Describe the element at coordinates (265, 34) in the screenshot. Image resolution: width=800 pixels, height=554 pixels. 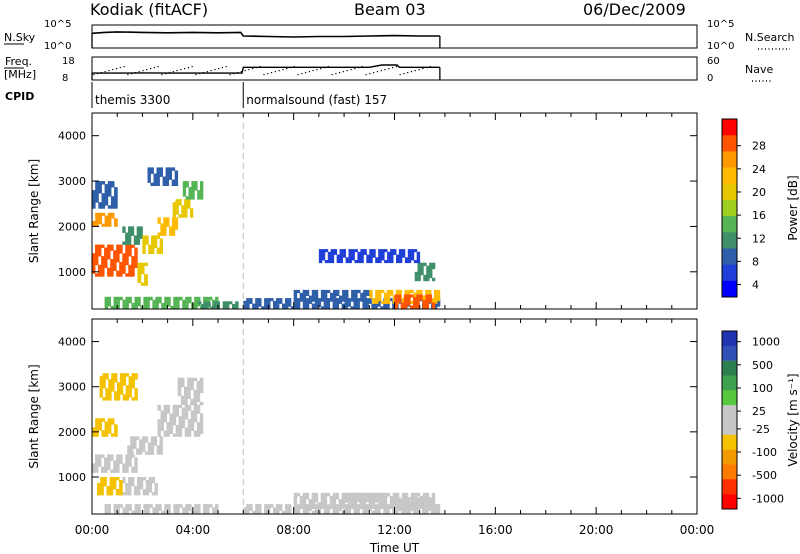
I see `noise-sky-line` at that location.